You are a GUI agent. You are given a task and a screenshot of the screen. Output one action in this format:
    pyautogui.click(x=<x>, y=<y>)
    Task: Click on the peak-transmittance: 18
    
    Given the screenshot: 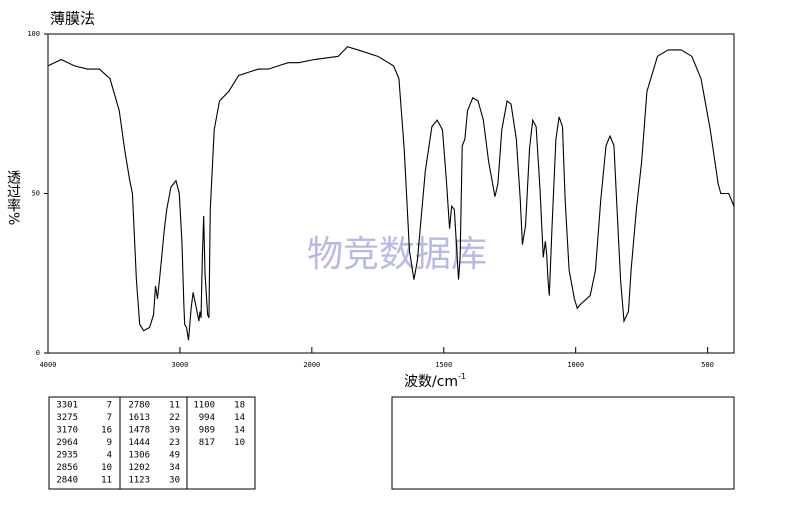 What is the action you would take?
    pyautogui.click(x=239, y=406)
    